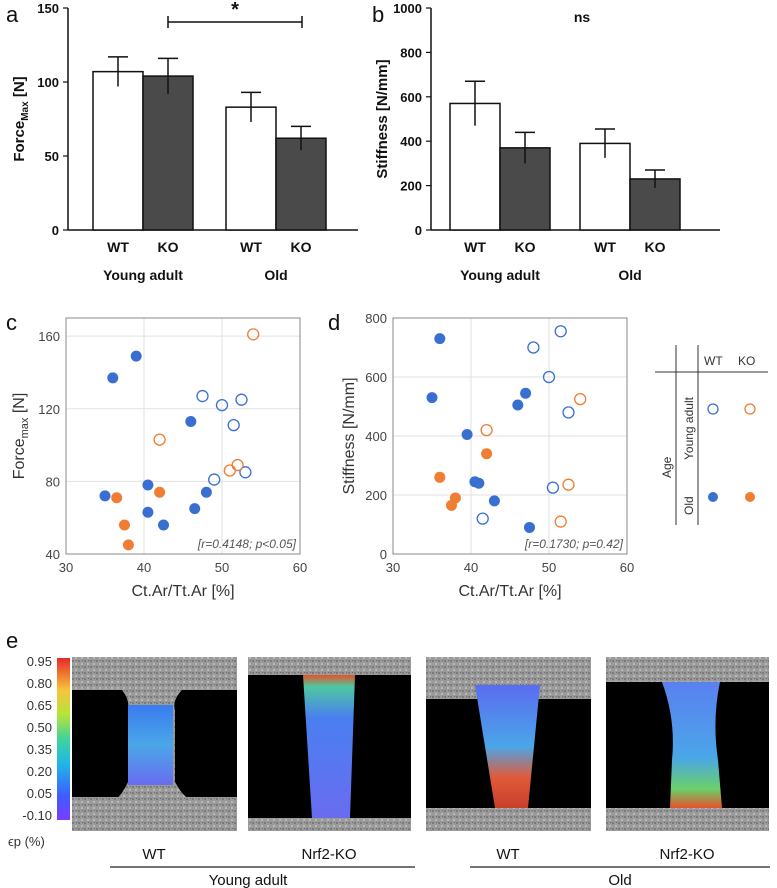 The image size is (777, 888). What do you see at coordinates (249, 880) in the screenshot?
I see `image-group-young: Young adult` at bounding box center [249, 880].